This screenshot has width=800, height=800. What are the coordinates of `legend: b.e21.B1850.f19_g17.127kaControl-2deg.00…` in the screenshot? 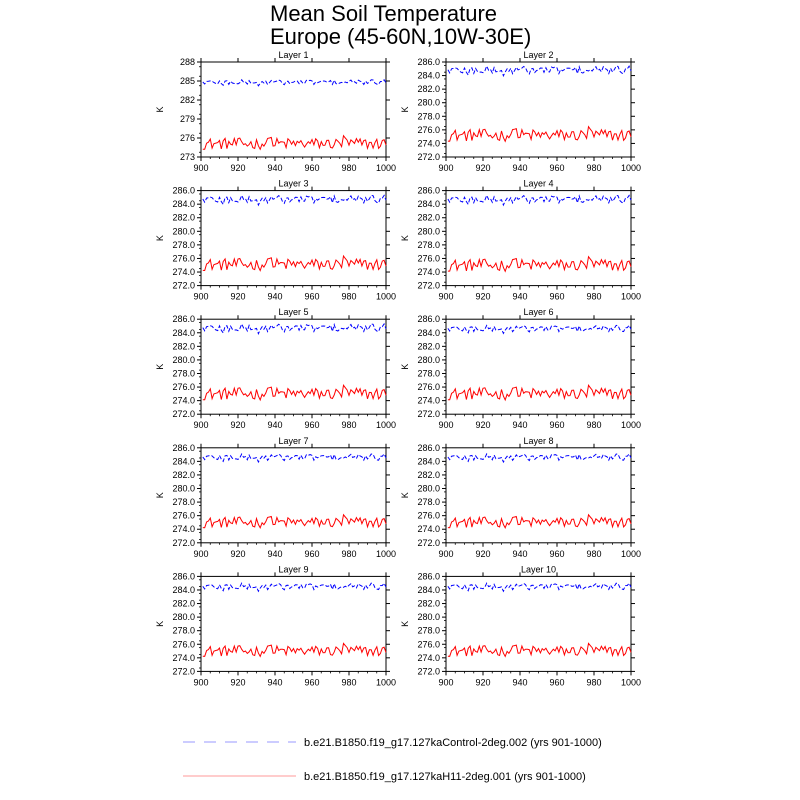 It's located at (392, 760).